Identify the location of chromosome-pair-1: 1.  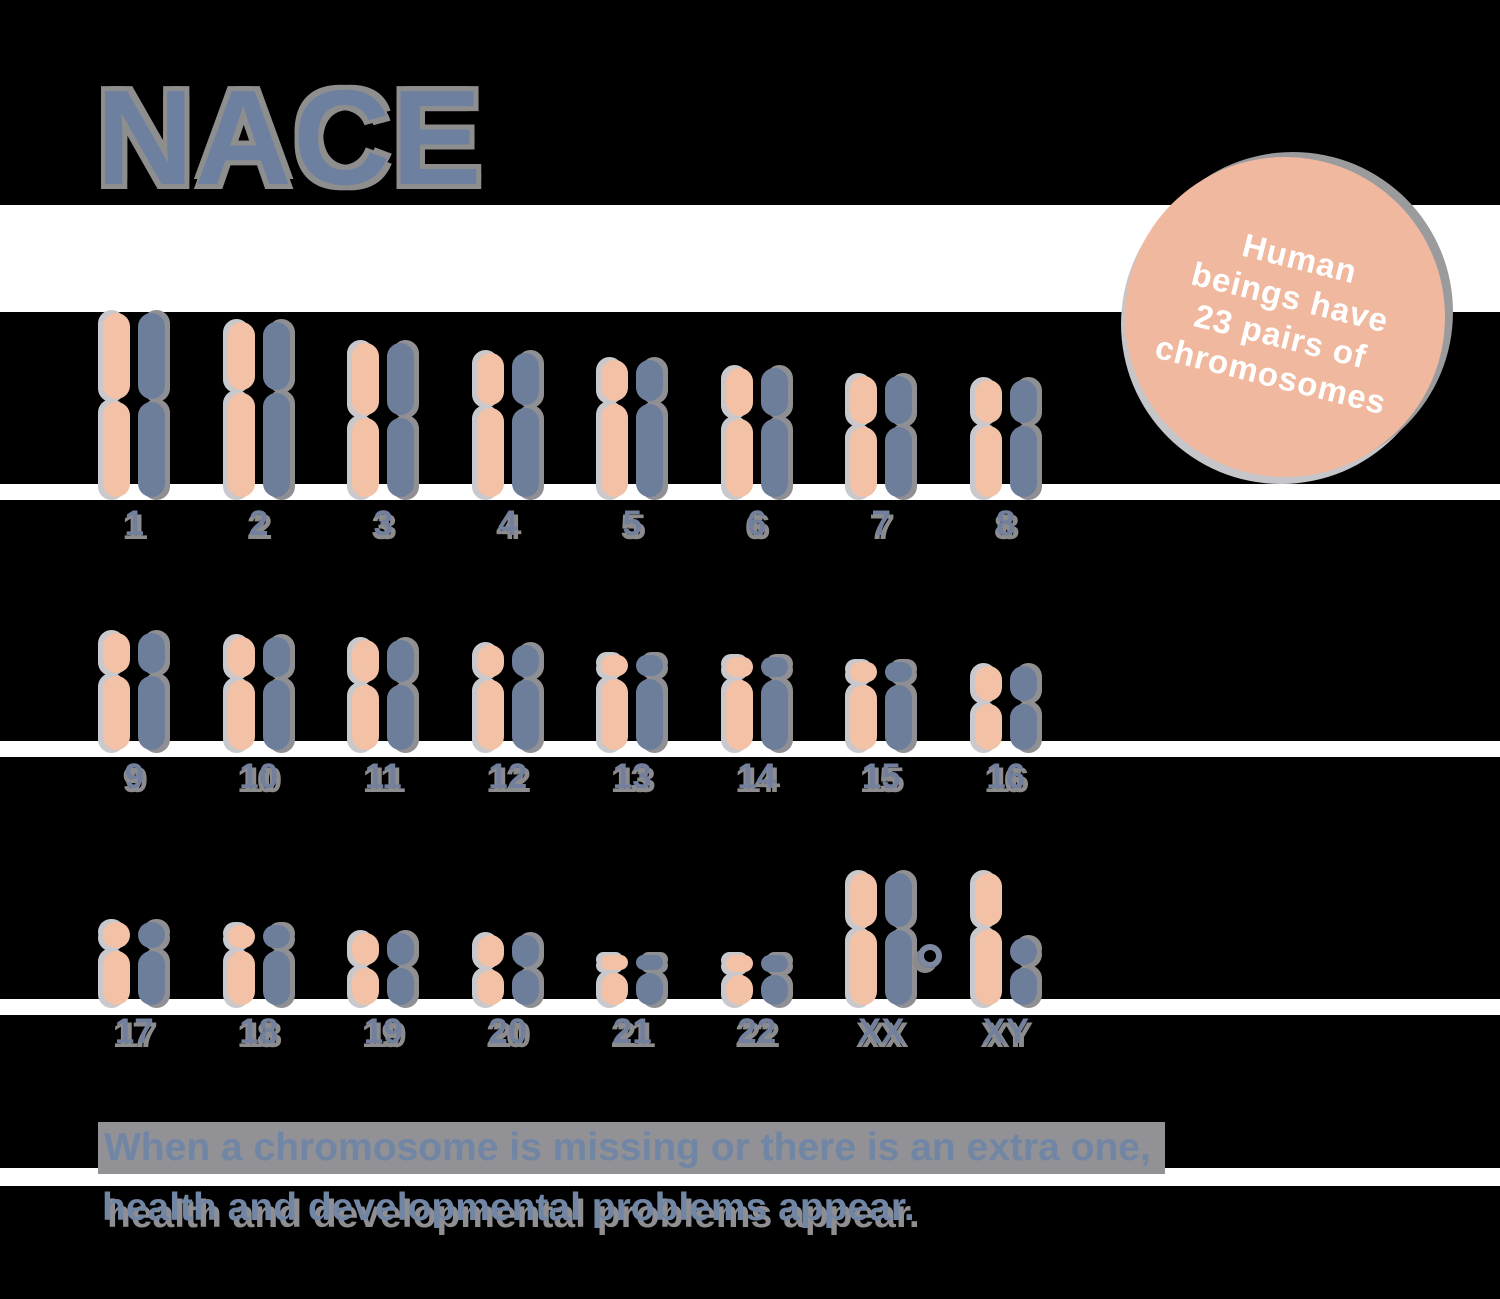
(134, 427).